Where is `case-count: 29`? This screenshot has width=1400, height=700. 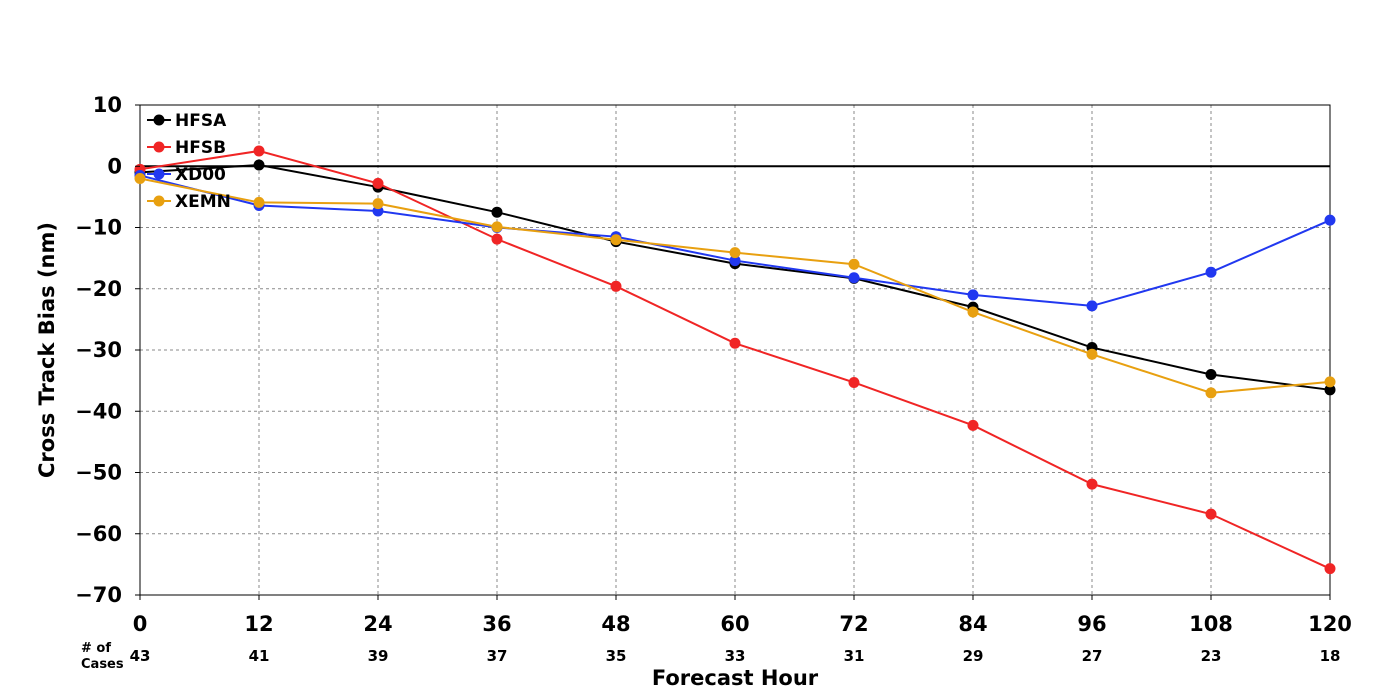 case-count: 29 is located at coordinates (973, 656).